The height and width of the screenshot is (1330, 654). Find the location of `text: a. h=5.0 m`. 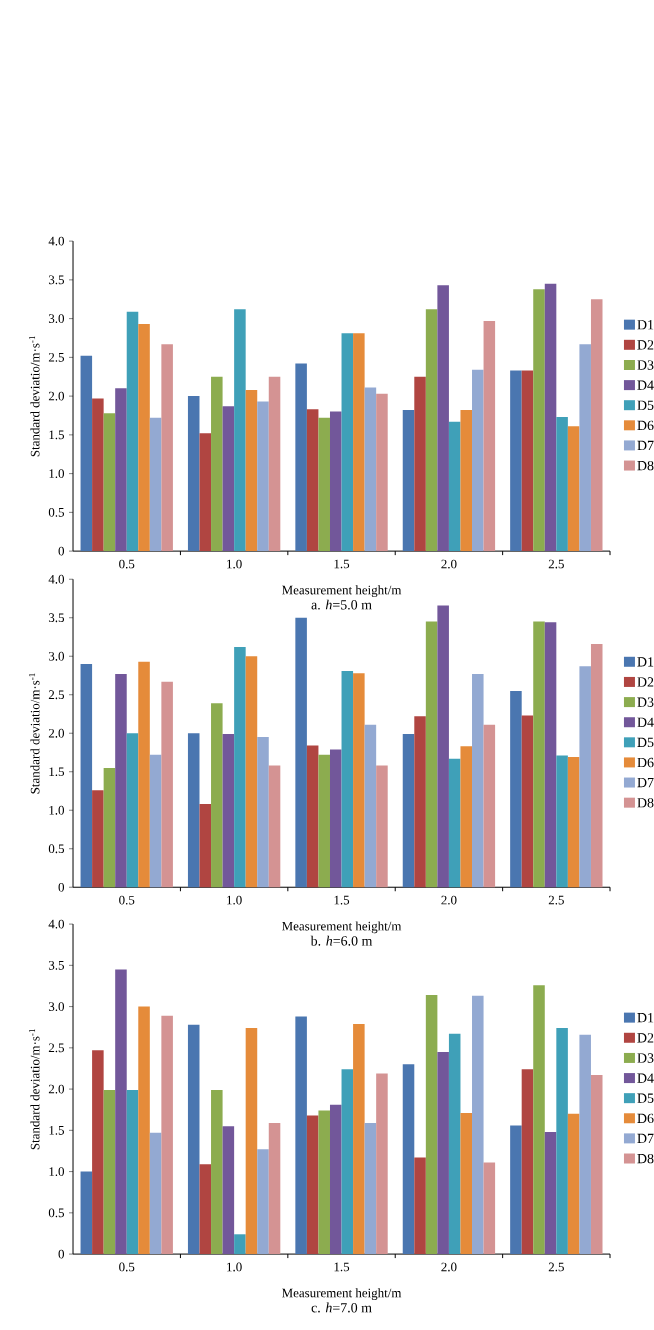

text: a. h=5.0 m is located at coordinates (341, 604).